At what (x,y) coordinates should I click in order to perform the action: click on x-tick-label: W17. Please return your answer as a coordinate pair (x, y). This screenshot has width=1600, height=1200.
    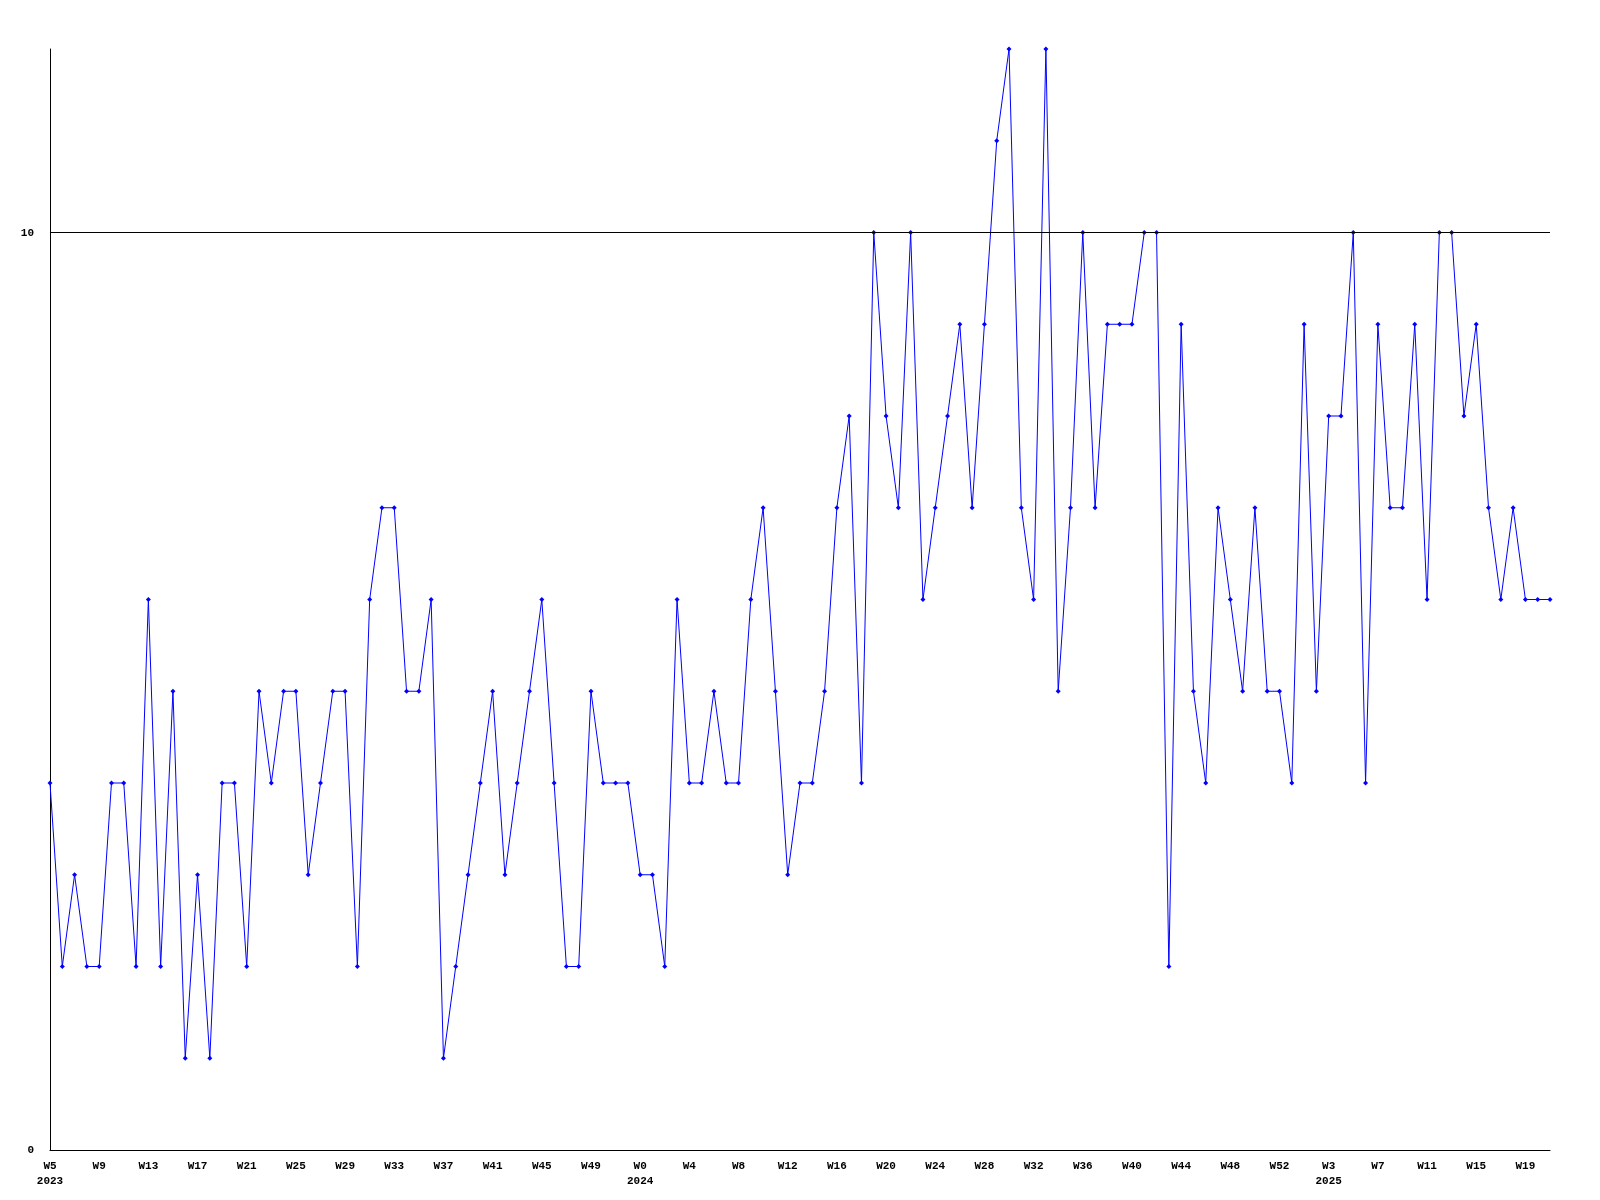
    Looking at the image, I should click on (197, 1165).